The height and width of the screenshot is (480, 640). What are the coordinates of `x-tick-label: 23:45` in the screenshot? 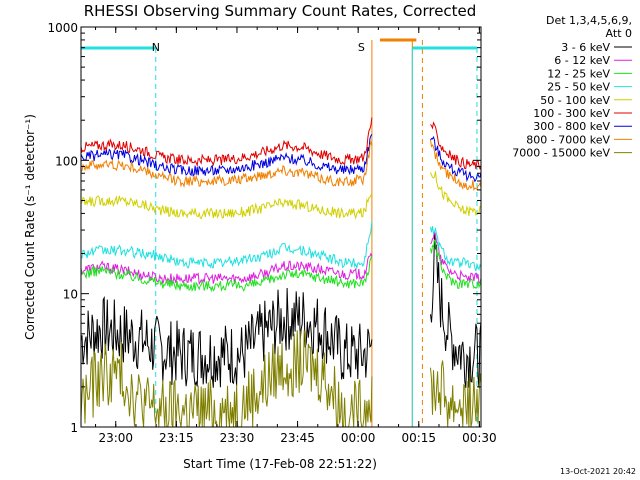 It's located at (297, 438).